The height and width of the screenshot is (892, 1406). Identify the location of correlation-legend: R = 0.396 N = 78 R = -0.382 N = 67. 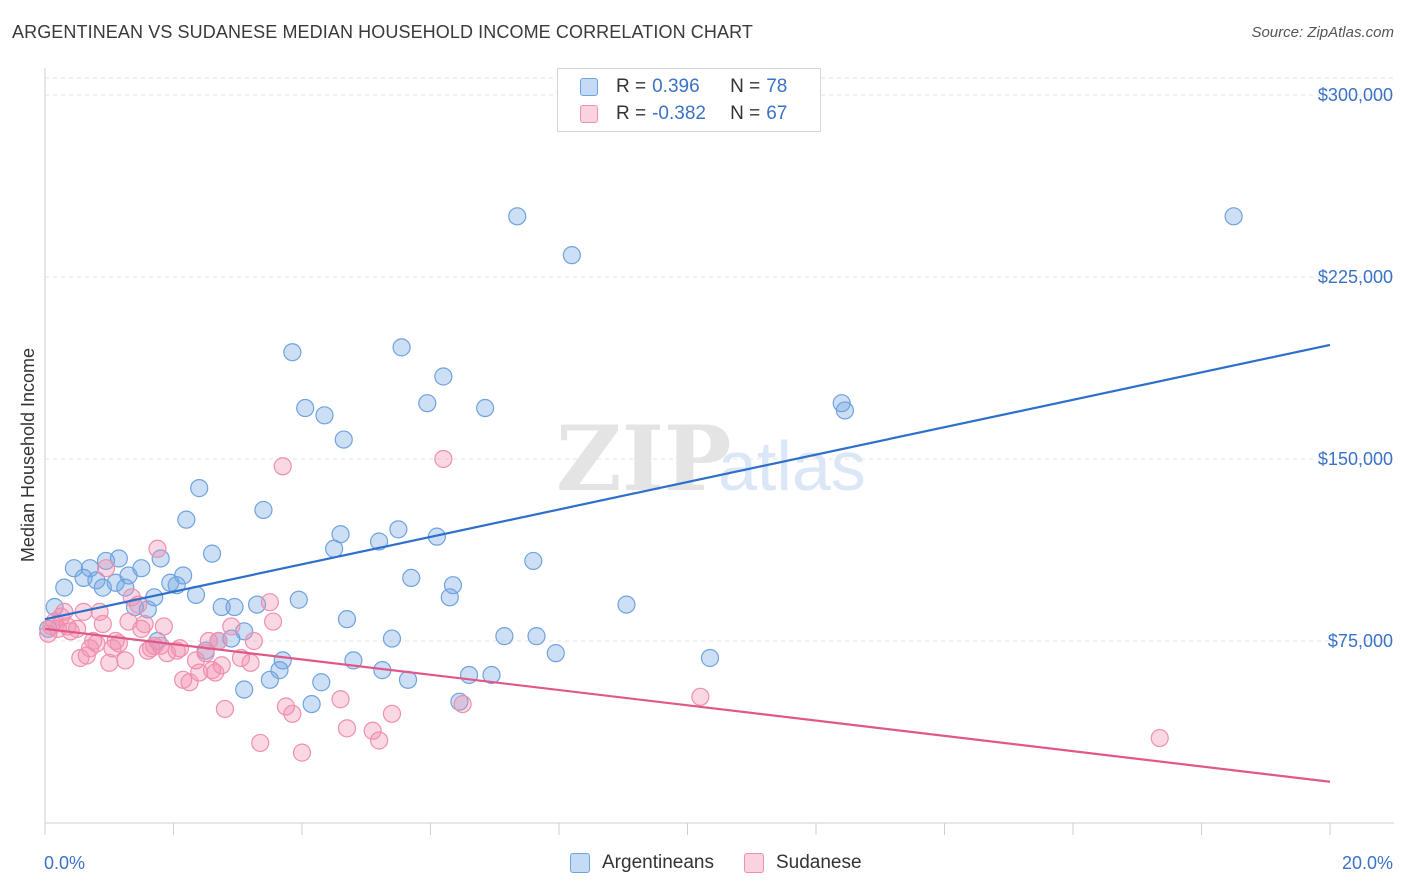
(689, 100).